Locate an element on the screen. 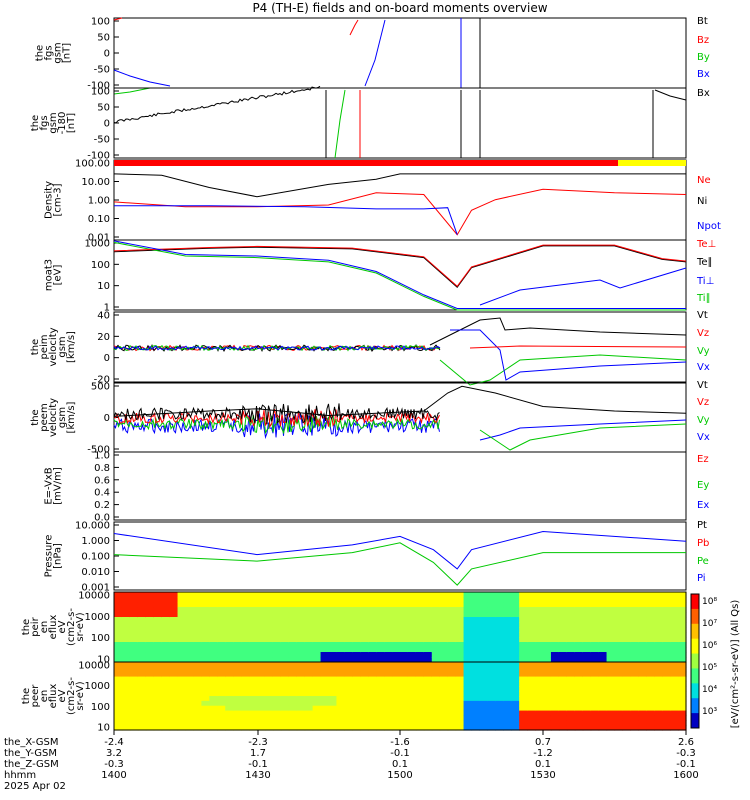  y-tick-label: 10 is located at coordinates (103, 660).